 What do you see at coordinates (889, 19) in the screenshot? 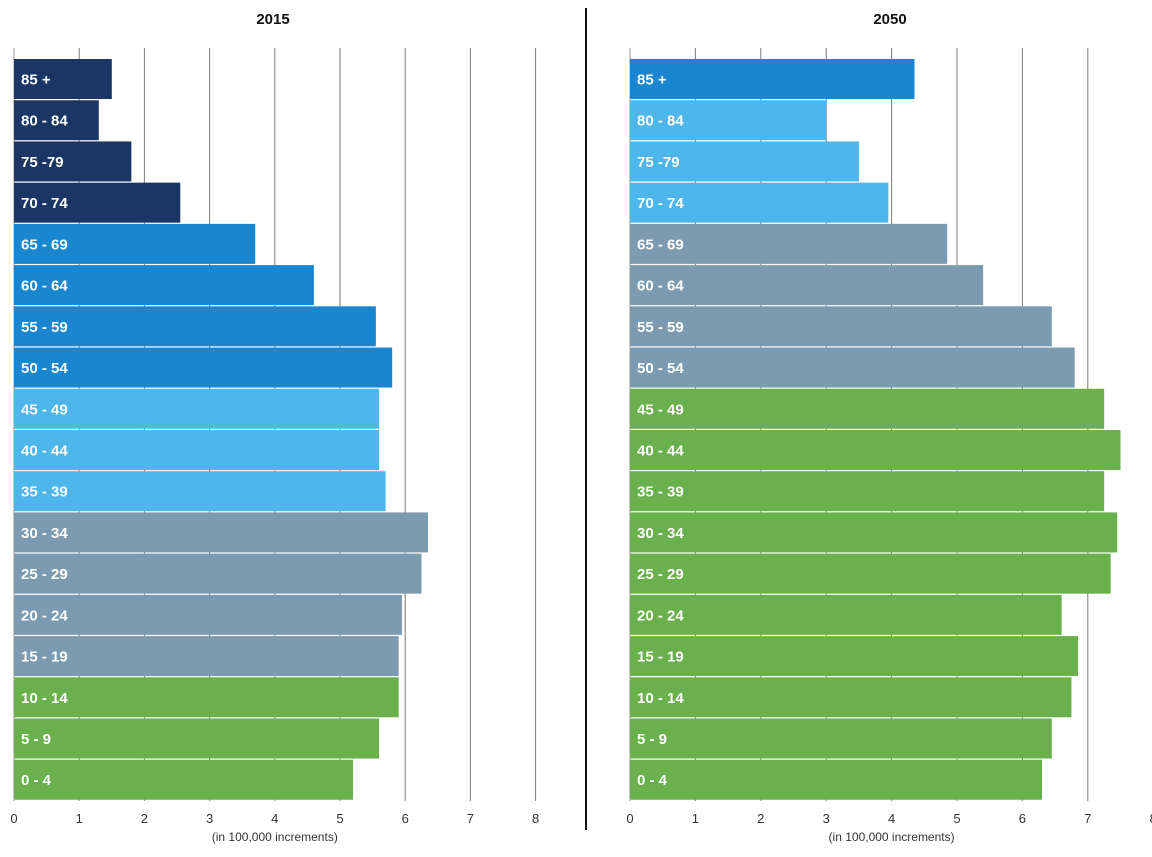
I see `chart-title: 2050` at bounding box center [889, 19].